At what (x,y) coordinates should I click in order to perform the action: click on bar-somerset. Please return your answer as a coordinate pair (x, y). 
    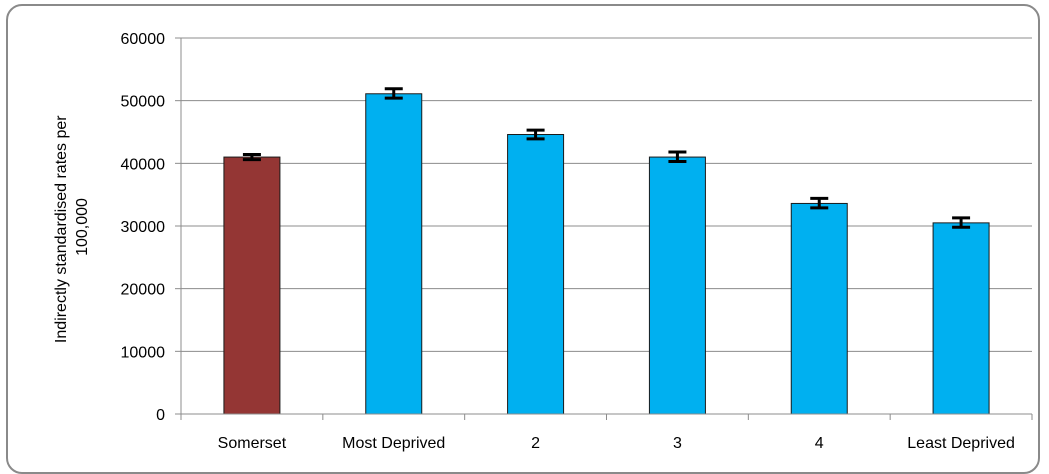
    Looking at the image, I should click on (252, 285).